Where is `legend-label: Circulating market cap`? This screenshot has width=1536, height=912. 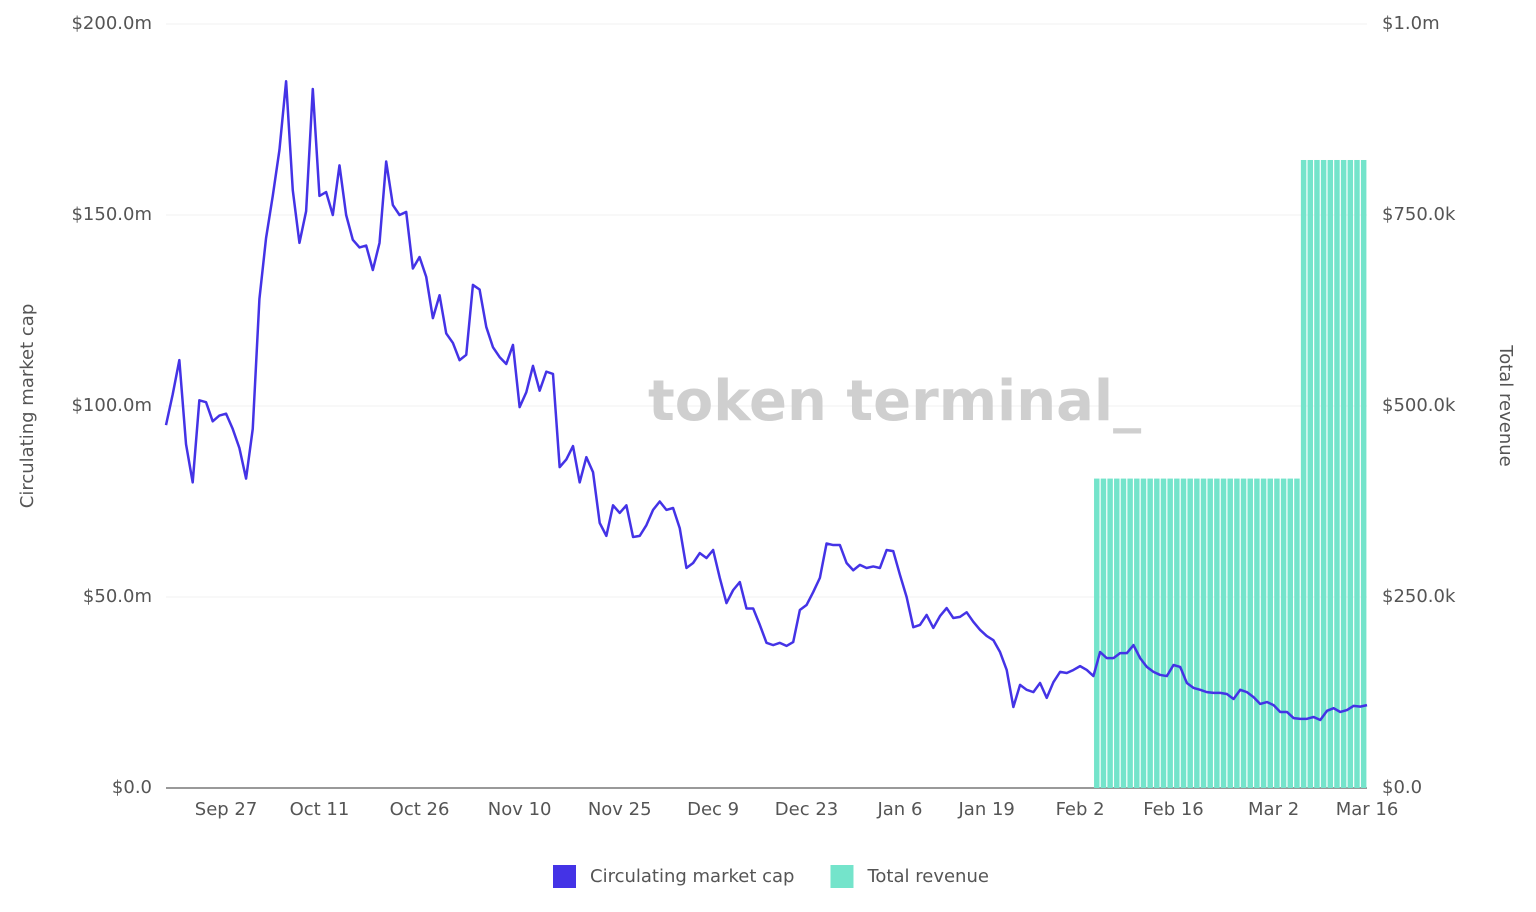 legend-label: Circulating market cap is located at coordinates (692, 876).